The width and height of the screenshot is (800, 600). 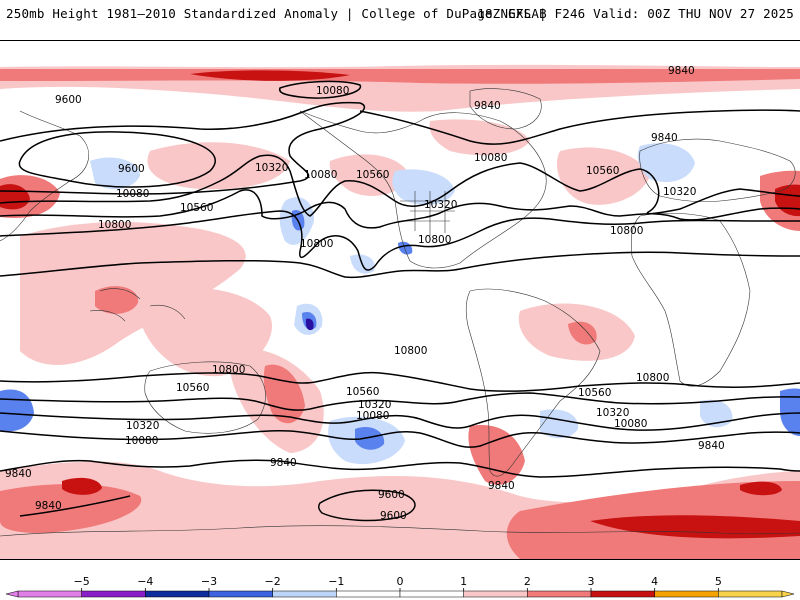 What do you see at coordinates (218, 166) in the screenshot?
I see `positive-anomaly-pacific-ne` at bounding box center [218, 166].